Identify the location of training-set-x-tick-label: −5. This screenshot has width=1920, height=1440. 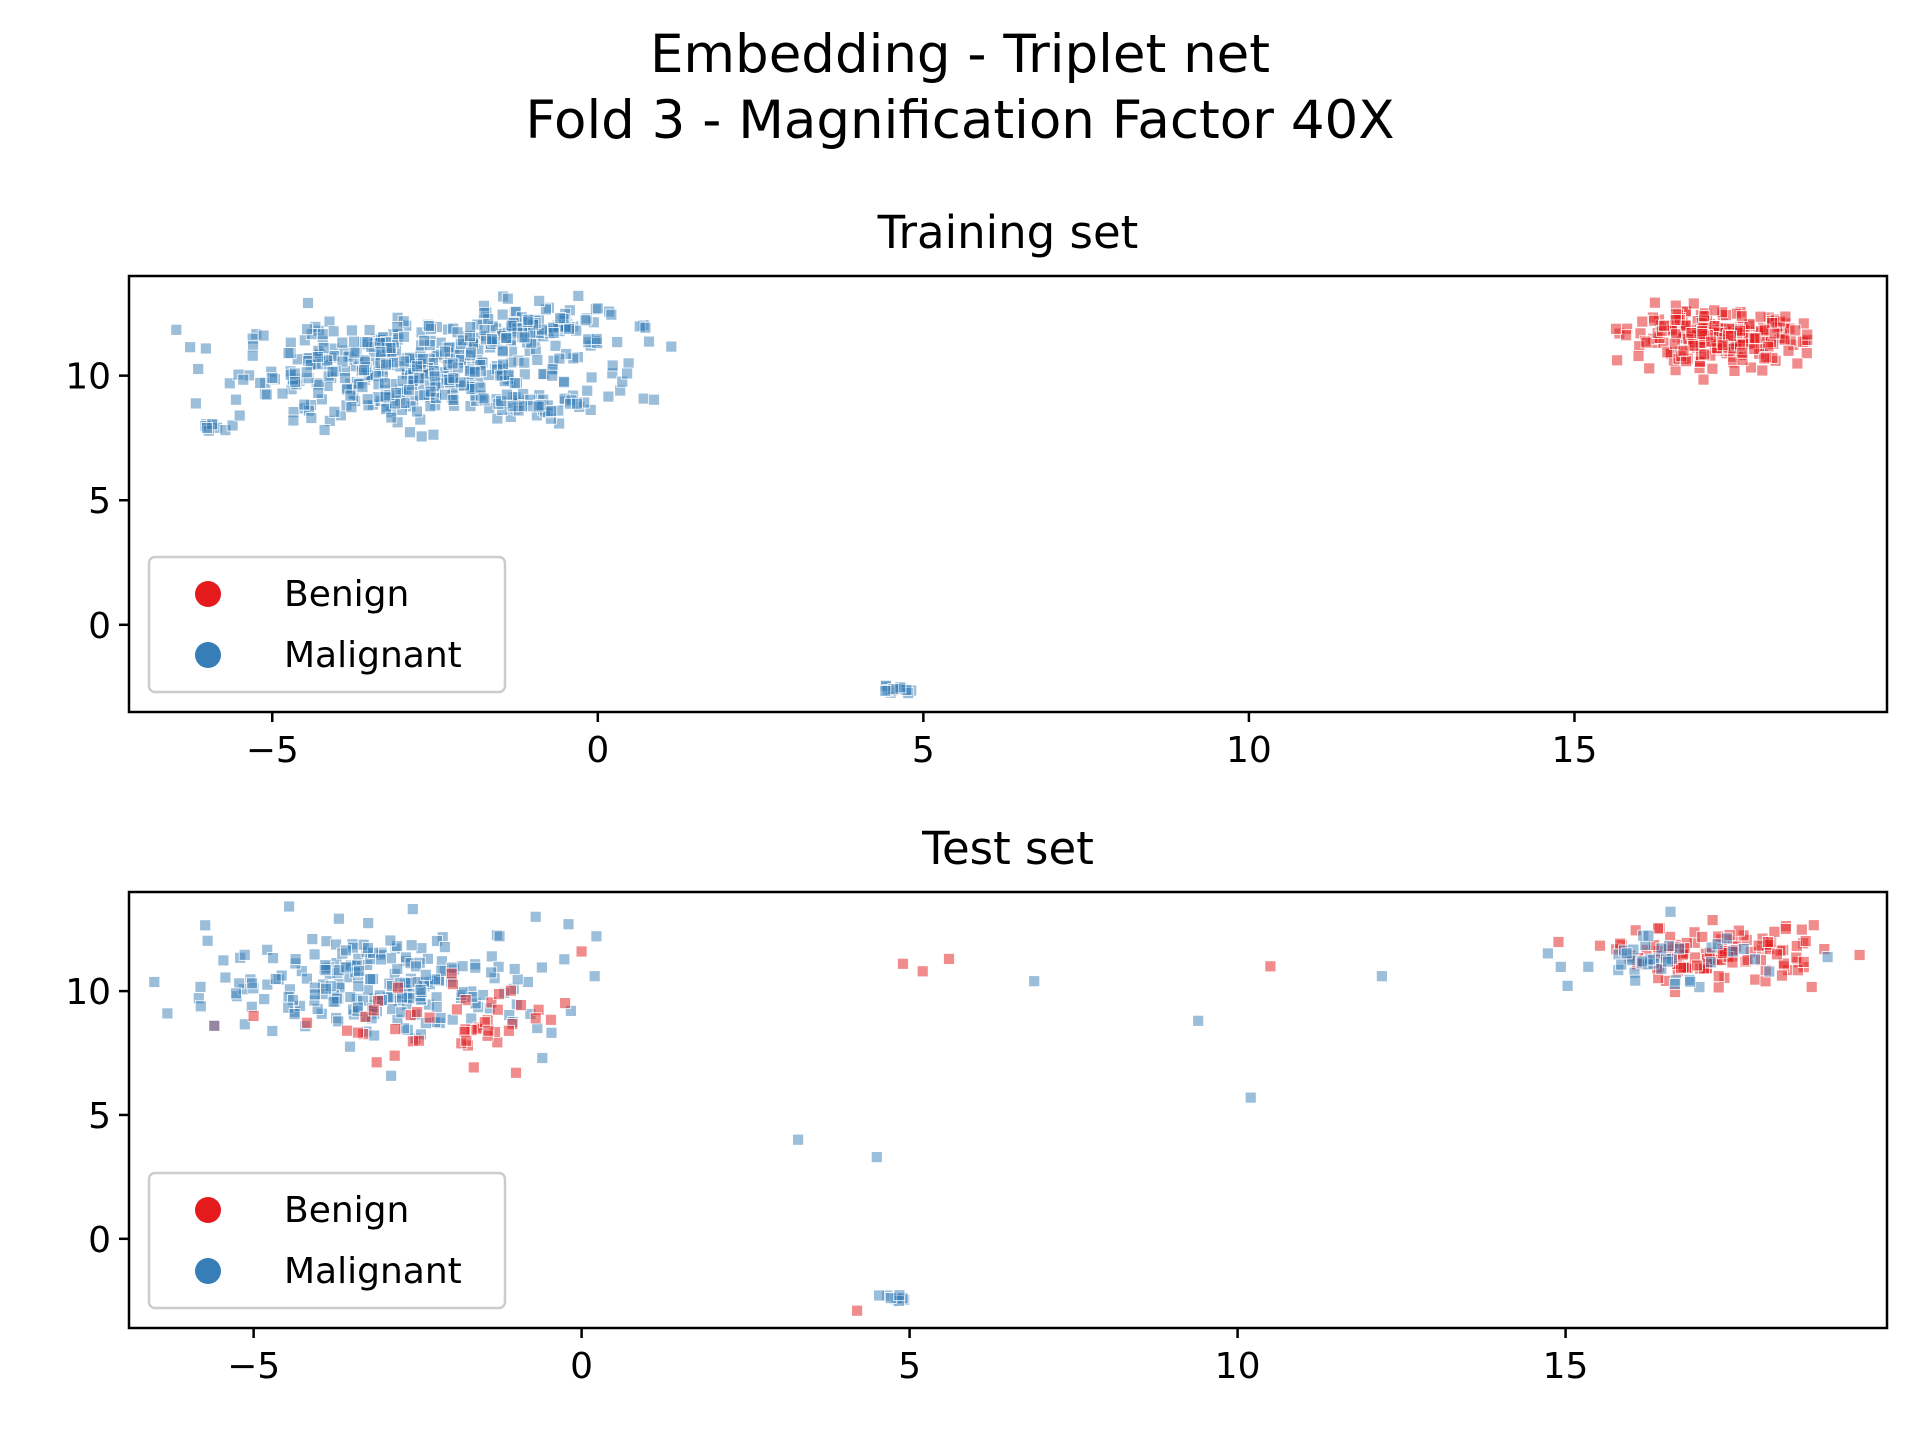
(272, 750).